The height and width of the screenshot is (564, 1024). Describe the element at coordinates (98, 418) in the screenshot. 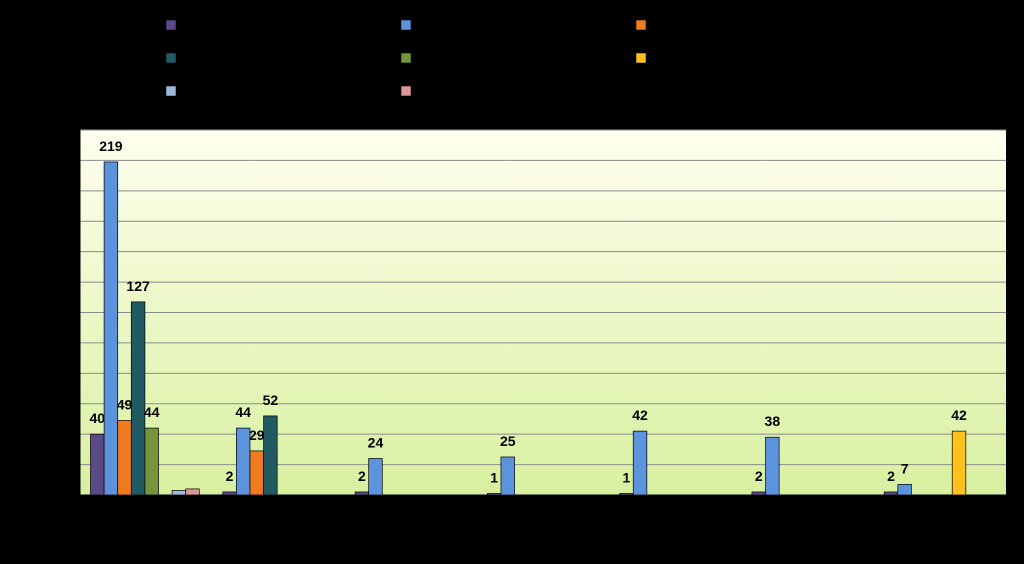

I see `data-label: 40` at that location.